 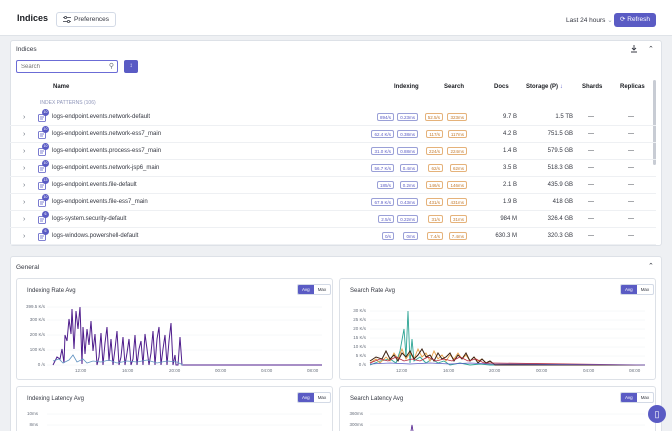 I want to click on indexing-rate-toggle: Avg Max, so click(x=314, y=289).